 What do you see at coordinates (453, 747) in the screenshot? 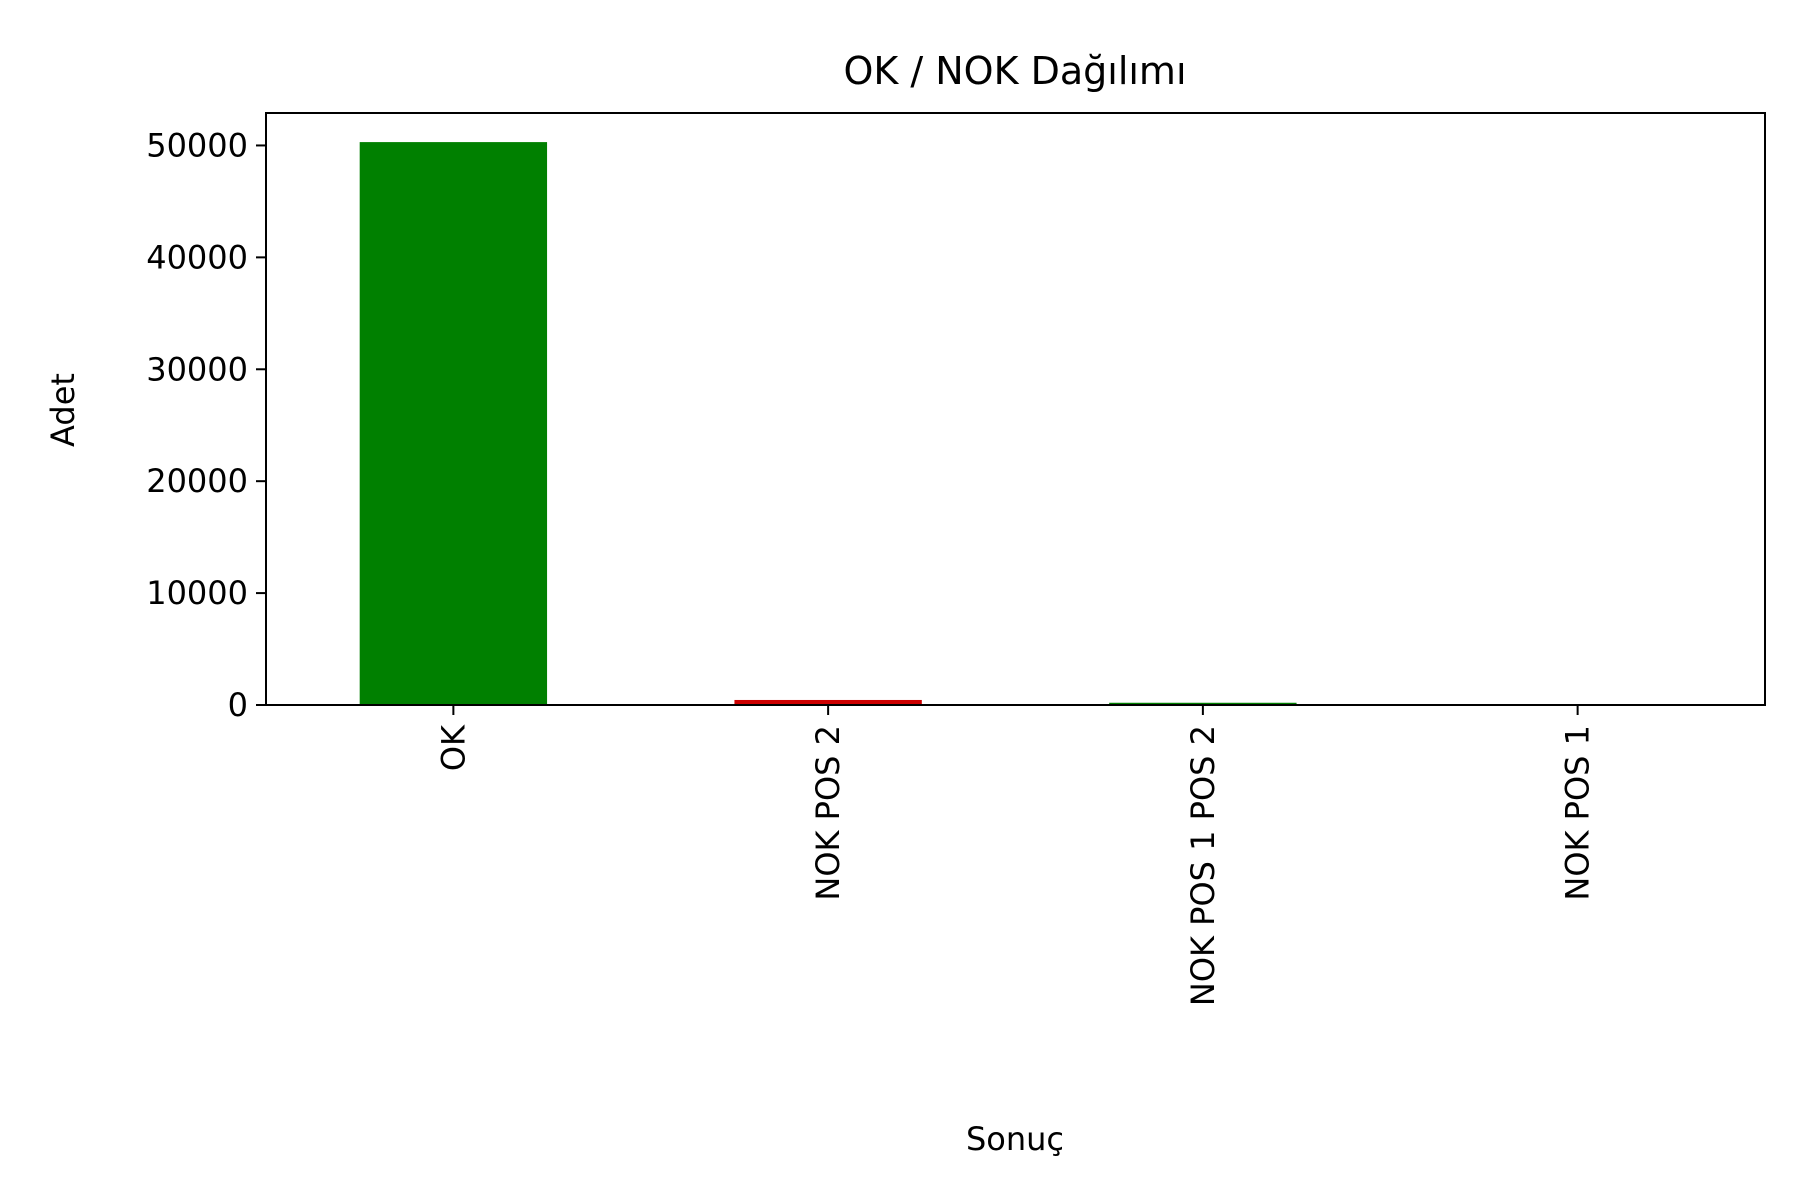
I see `x-tick-label-0: OK` at bounding box center [453, 747].